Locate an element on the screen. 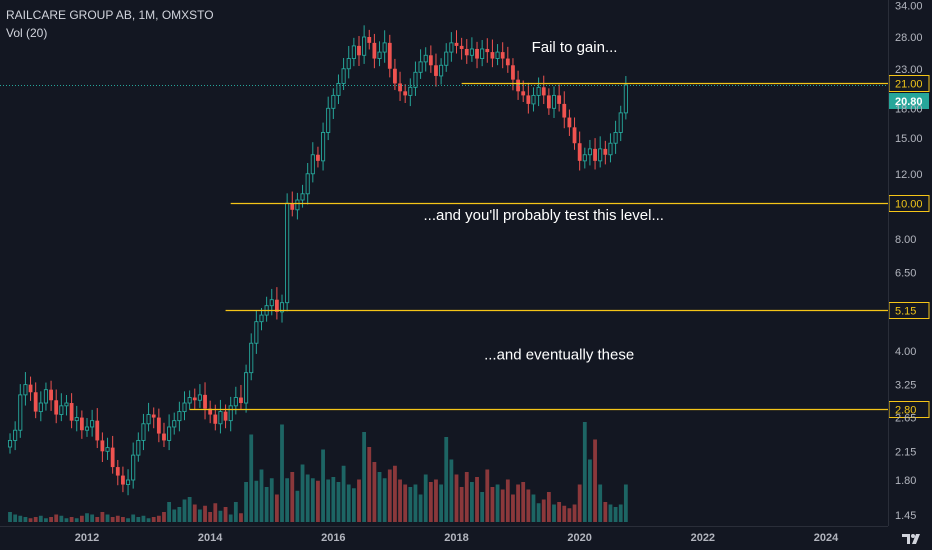 This screenshot has height=550, width=932. y-tick-label: 28.00 is located at coordinates (909, 38).